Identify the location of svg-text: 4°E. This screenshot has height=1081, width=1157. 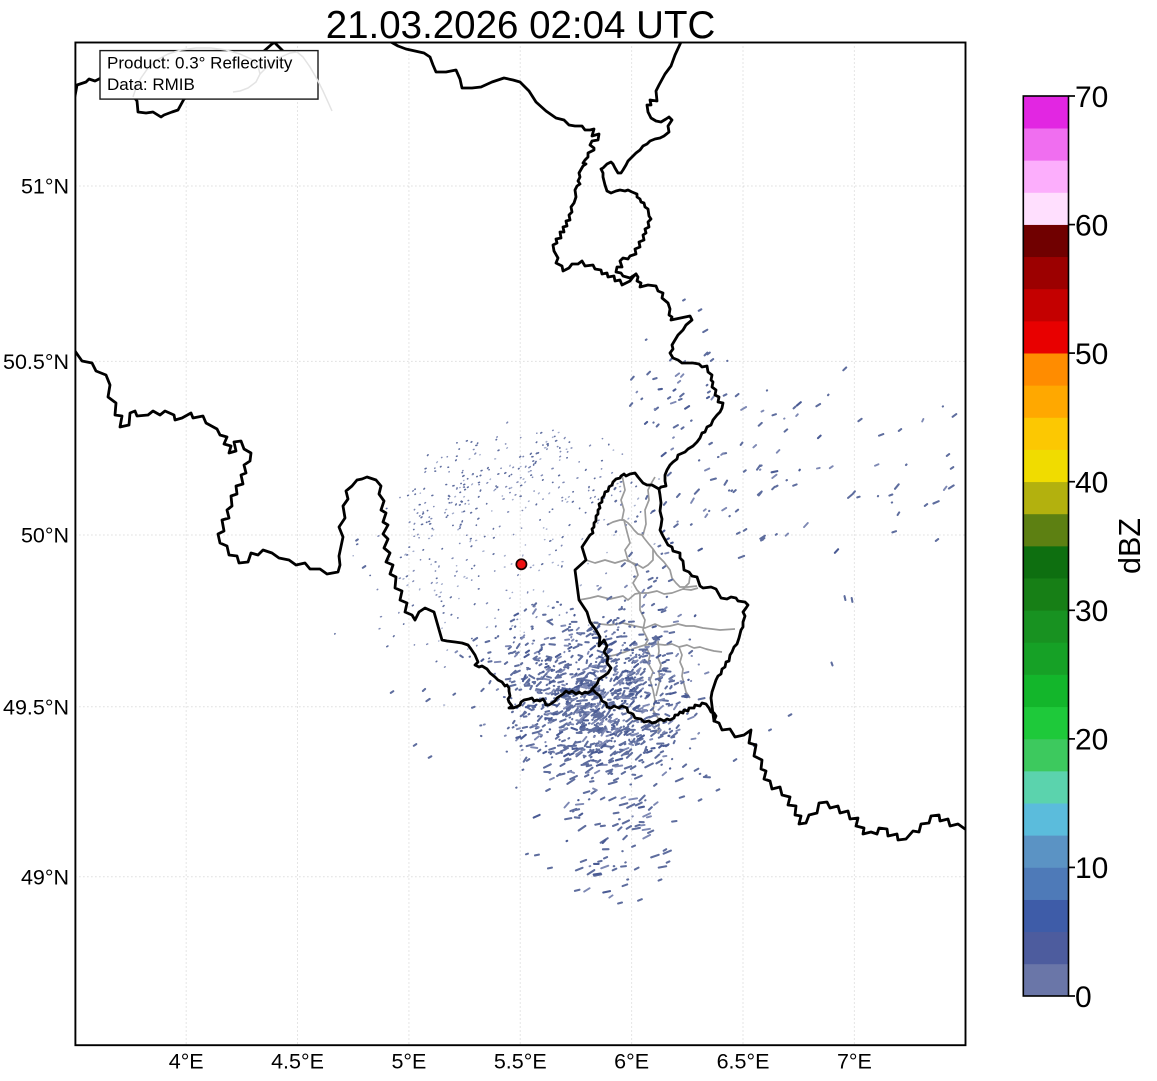
(186, 1062).